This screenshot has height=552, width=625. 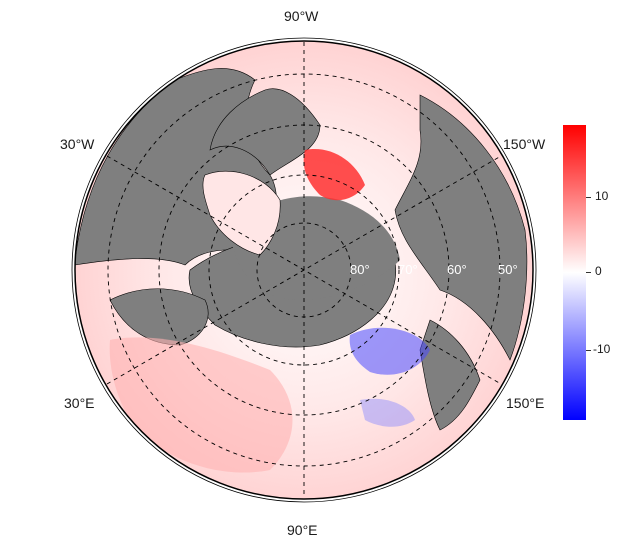 What do you see at coordinates (508, 269) in the screenshot?
I see `lat-label-50: 50°` at bounding box center [508, 269].